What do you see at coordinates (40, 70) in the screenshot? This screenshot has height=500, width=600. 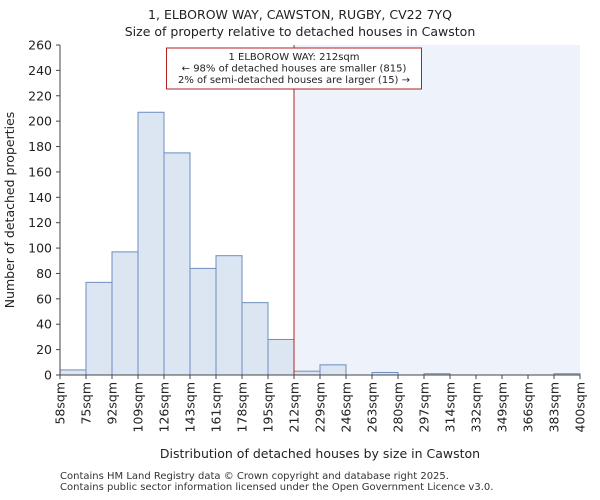 I see `y-tick-label: 240` at bounding box center [40, 70].